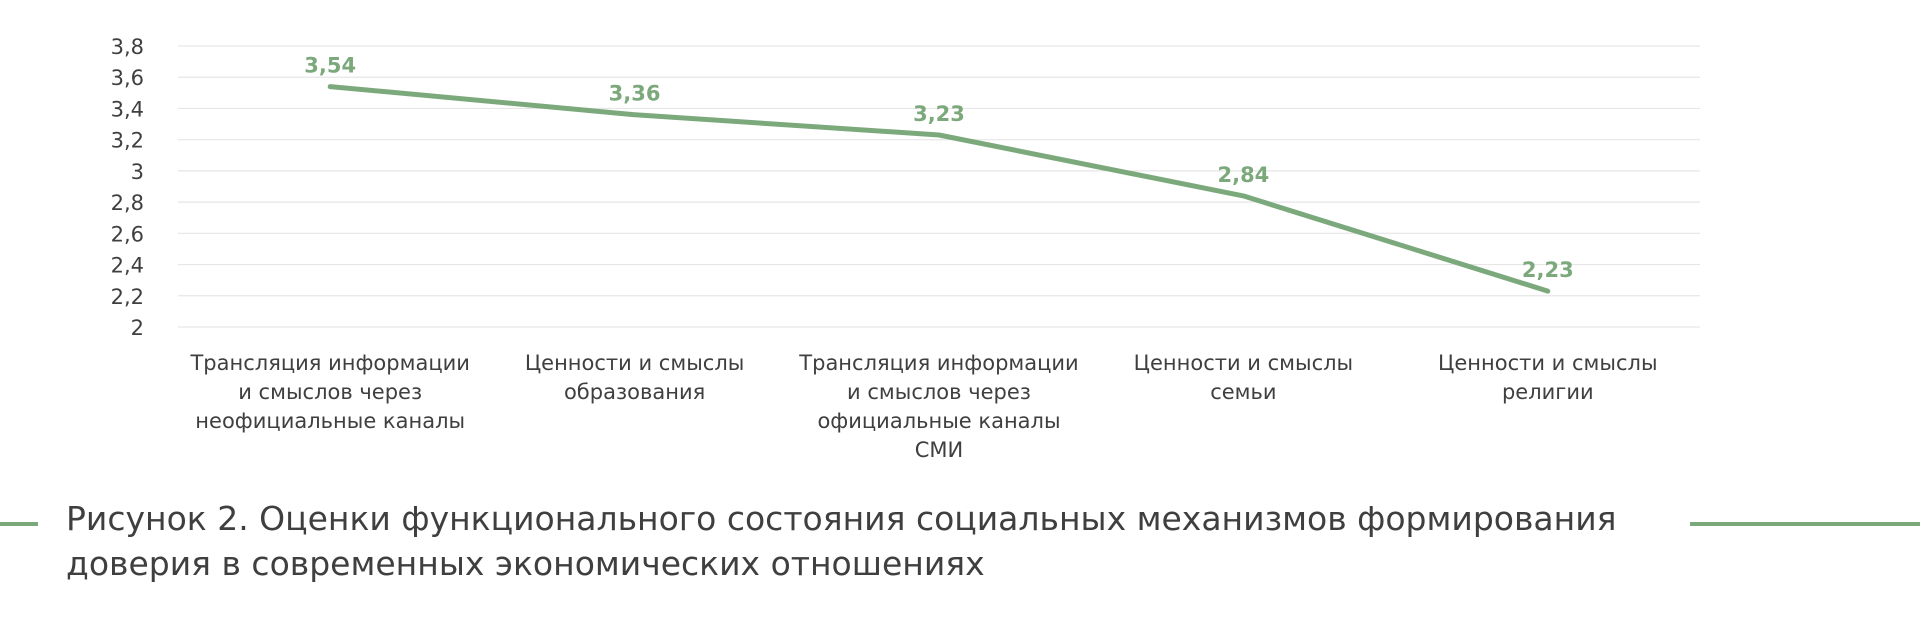  What do you see at coordinates (634, 392) in the screenshot?
I see `x-tick-label-line: образования` at bounding box center [634, 392].